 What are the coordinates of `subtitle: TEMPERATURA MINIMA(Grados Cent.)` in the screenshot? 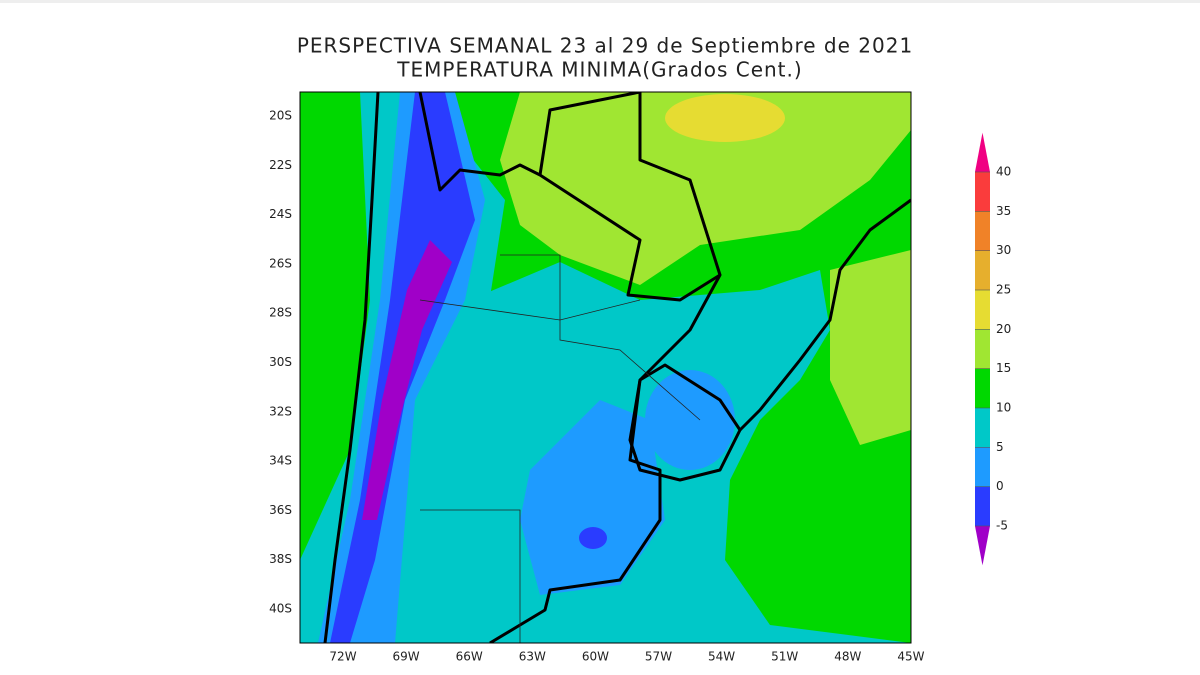 It's located at (599, 70).